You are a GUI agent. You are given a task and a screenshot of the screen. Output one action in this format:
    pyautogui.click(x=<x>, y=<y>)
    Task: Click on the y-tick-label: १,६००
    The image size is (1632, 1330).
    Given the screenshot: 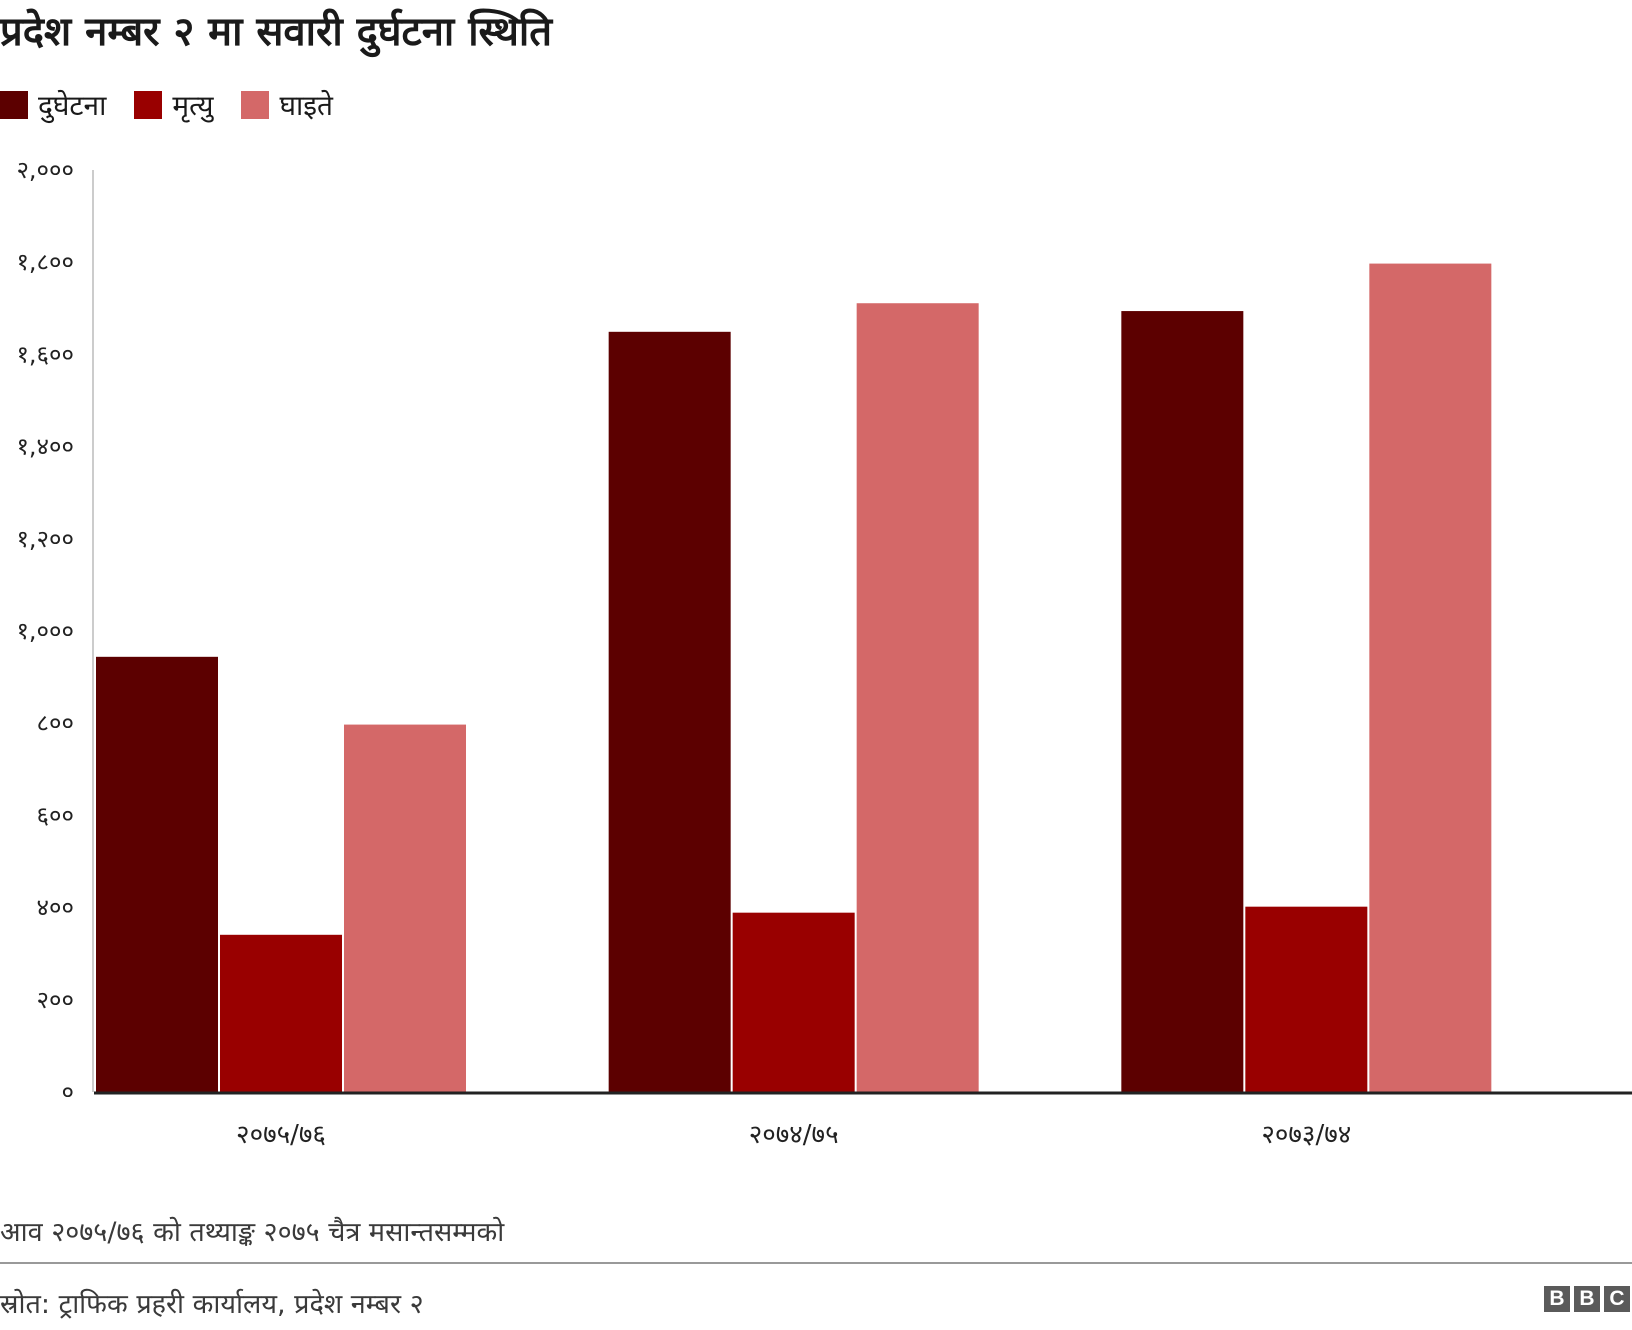 What is the action you would take?
    pyautogui.click(x=45, y=354)
    